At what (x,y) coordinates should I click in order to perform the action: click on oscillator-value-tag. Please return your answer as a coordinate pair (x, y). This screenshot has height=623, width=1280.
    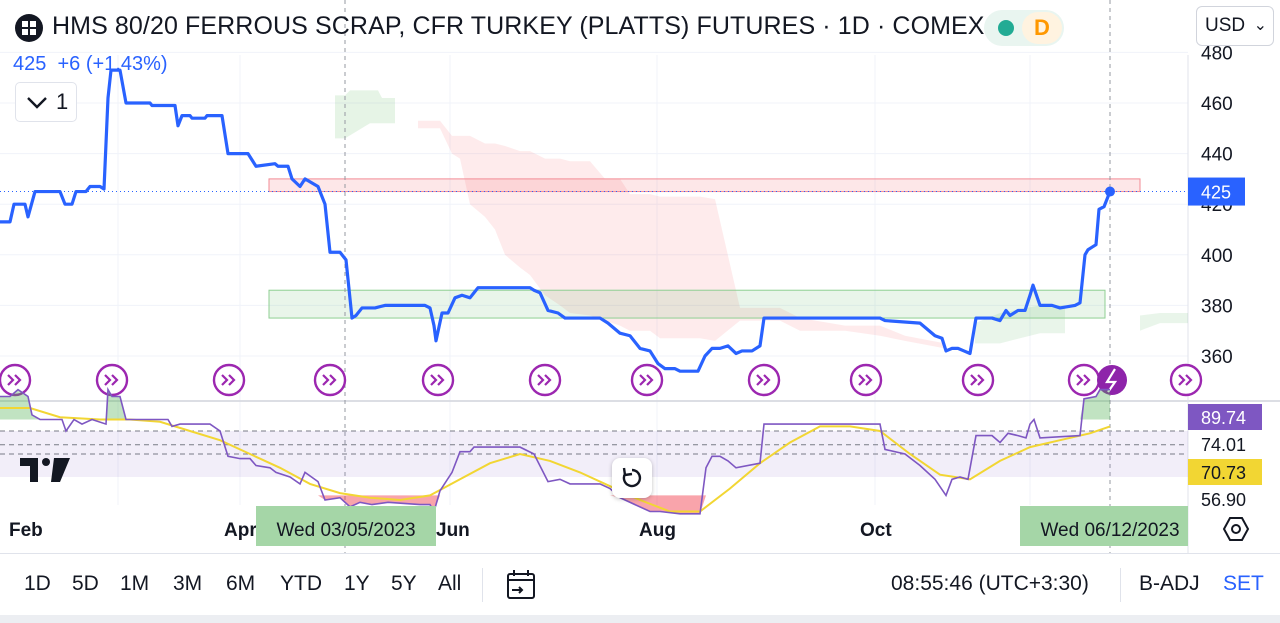
    Looking at the image, I should click on (1225, 417).